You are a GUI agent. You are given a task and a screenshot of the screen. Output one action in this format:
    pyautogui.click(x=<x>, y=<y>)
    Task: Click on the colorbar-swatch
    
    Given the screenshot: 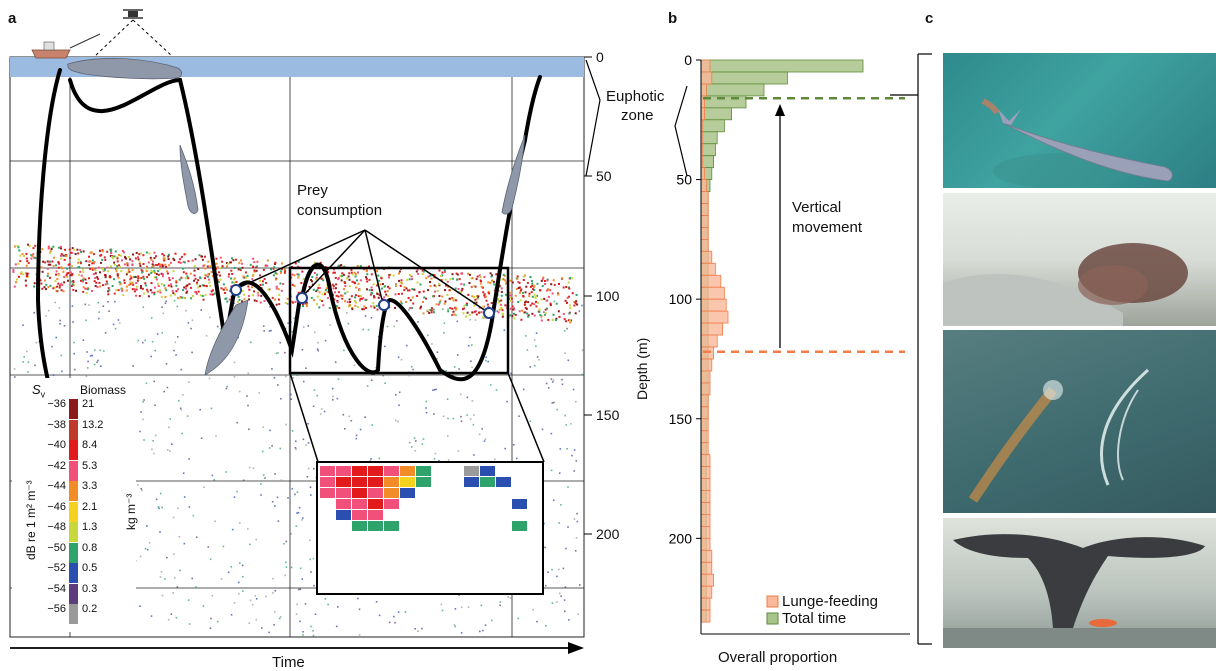 What is the action you would take?
    pyautogui.click(x=73, y=450)
    